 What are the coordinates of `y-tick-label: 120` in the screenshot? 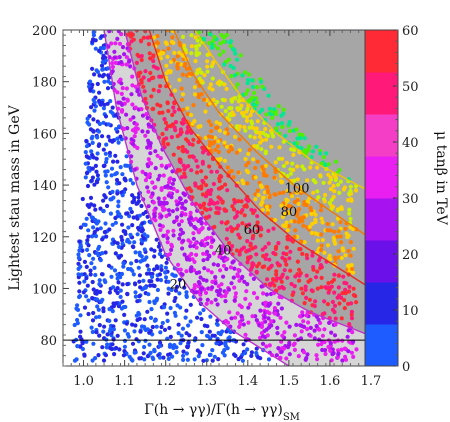 It's located at (44, 238).